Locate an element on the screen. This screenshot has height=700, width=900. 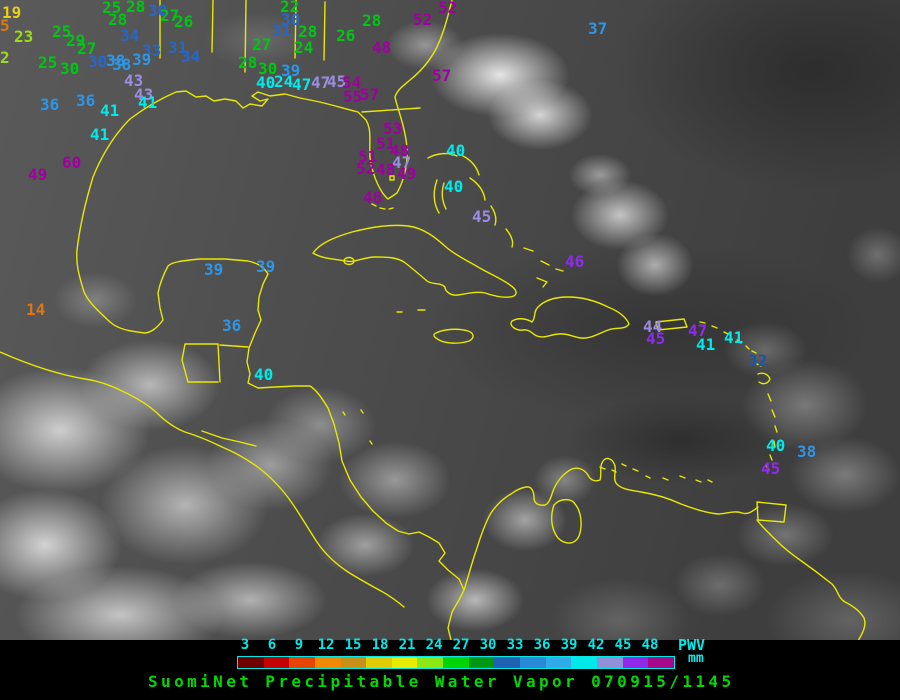
colorbar-tick: 42 is located at coordinates (596, 645).